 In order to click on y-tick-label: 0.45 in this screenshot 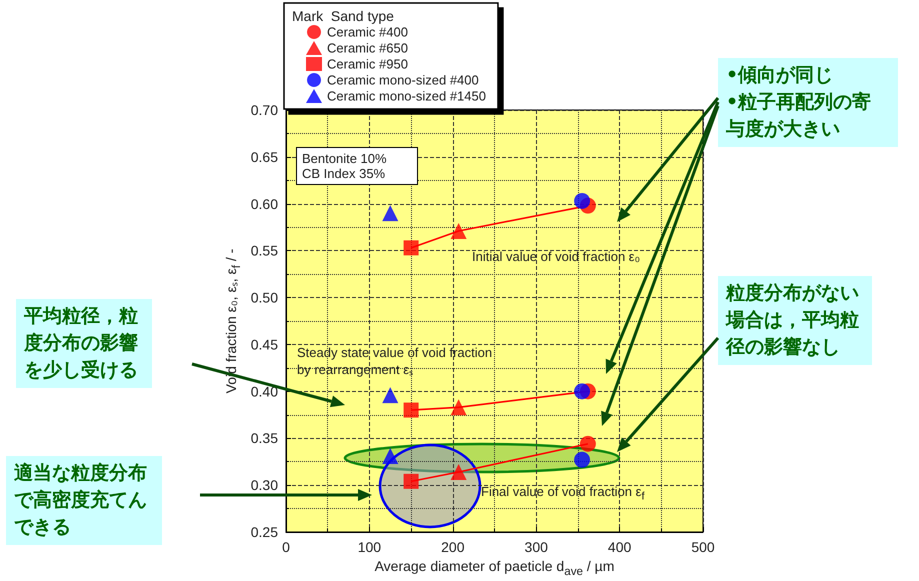, I will do `click(264, 344)`.